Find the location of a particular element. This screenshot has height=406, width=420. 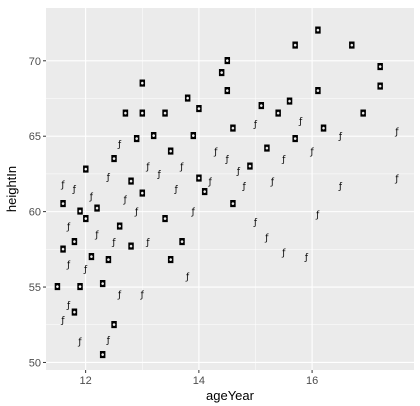

x-tick-label: 12 is located at coordinates (86, 381).